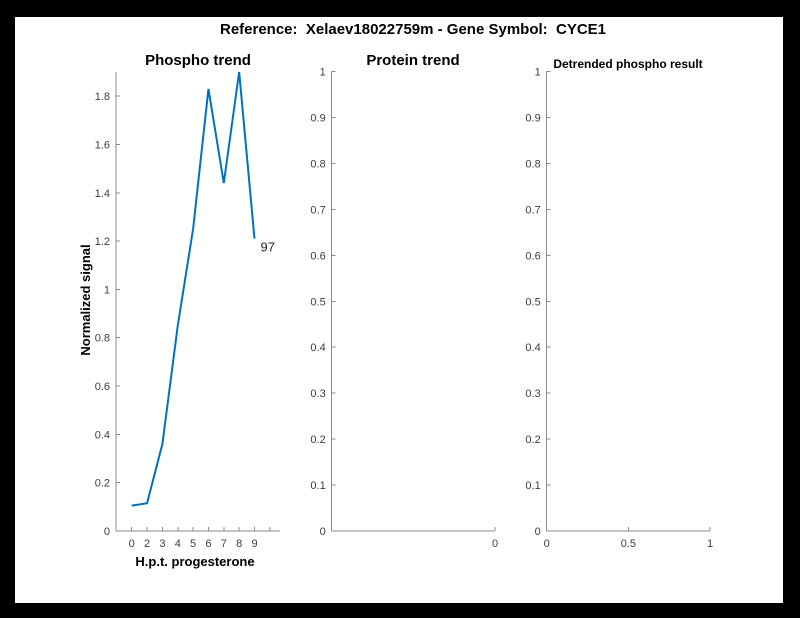 The image size is (800, 618). What do you see at coordinates (198, 60) in the screenshot?
I see `phospho-trend-title: Phospho trend` at bounding box center [198, 60].